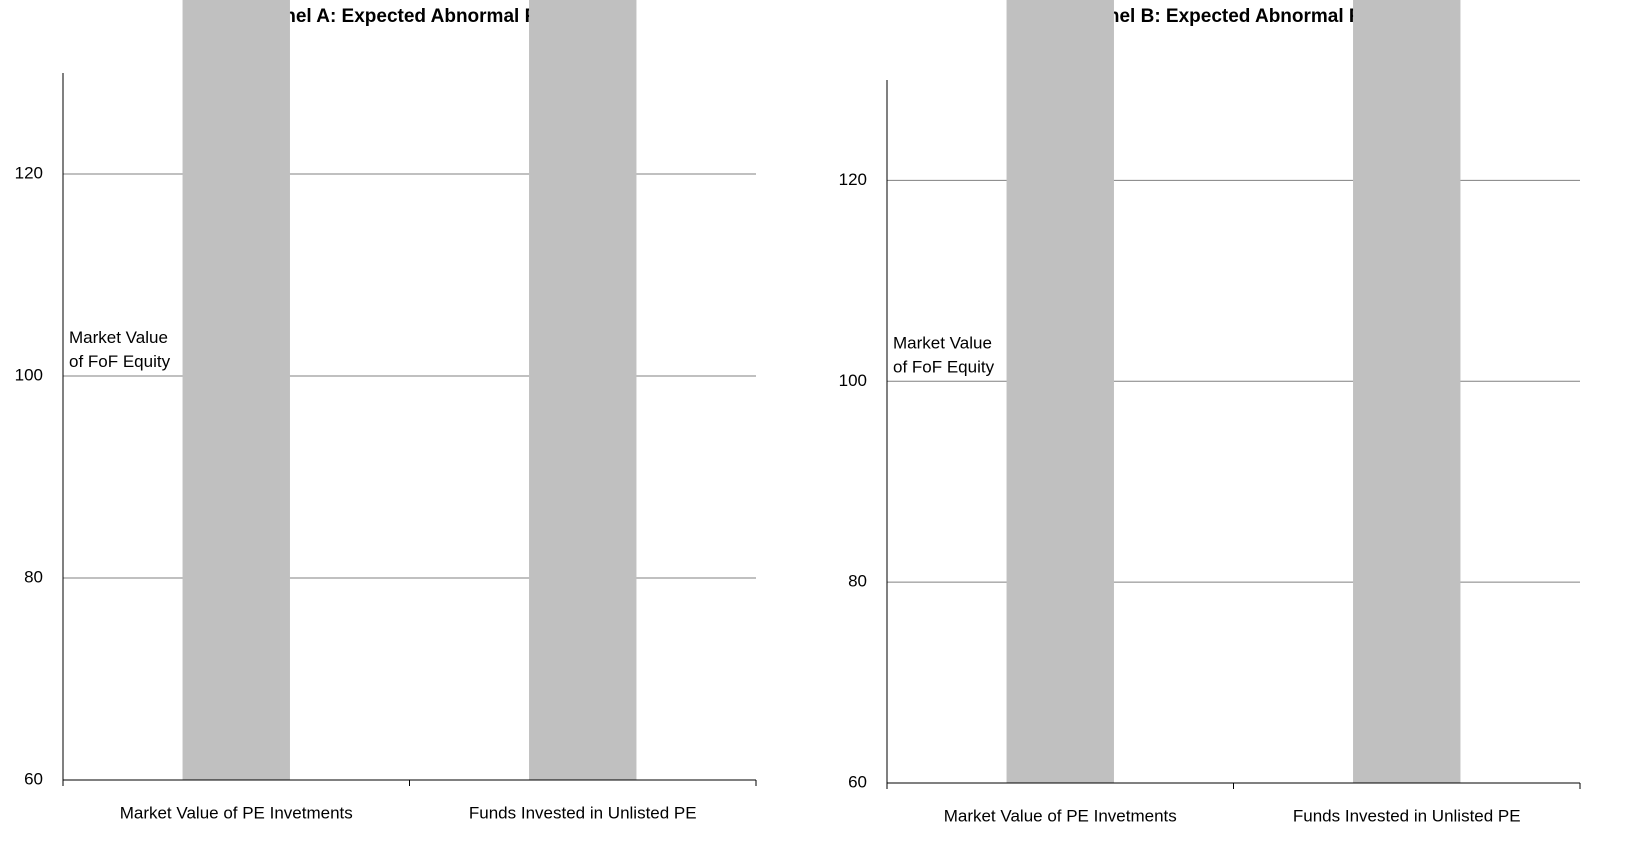  What do you see at coordinates (1264, 16) in the screenshot?
I see `chart-title: Panel B: Expected Abnormal Return < 0` at bounding box center [1264, 16].